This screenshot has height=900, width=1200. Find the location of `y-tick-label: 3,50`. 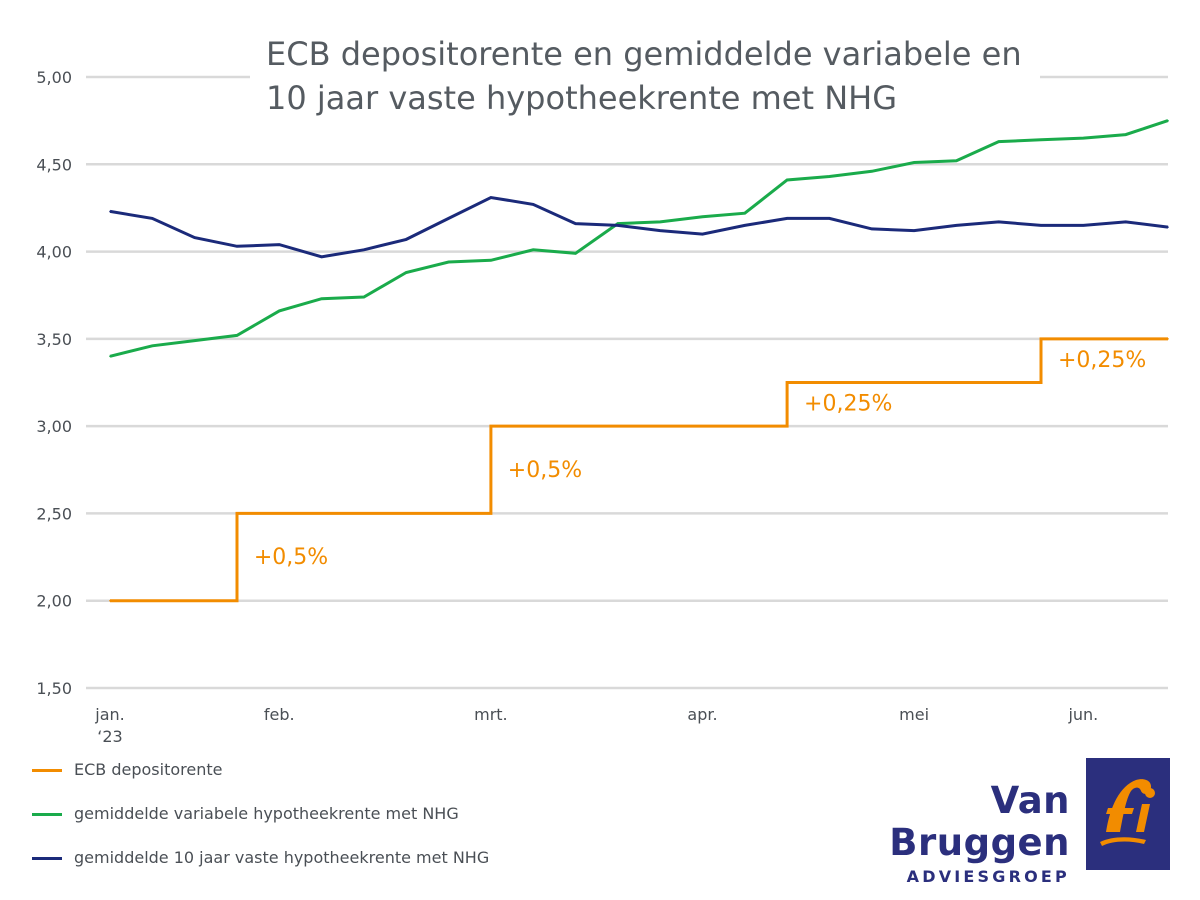

y-tick-label: 3,50 is located at coordinates (54, 339).